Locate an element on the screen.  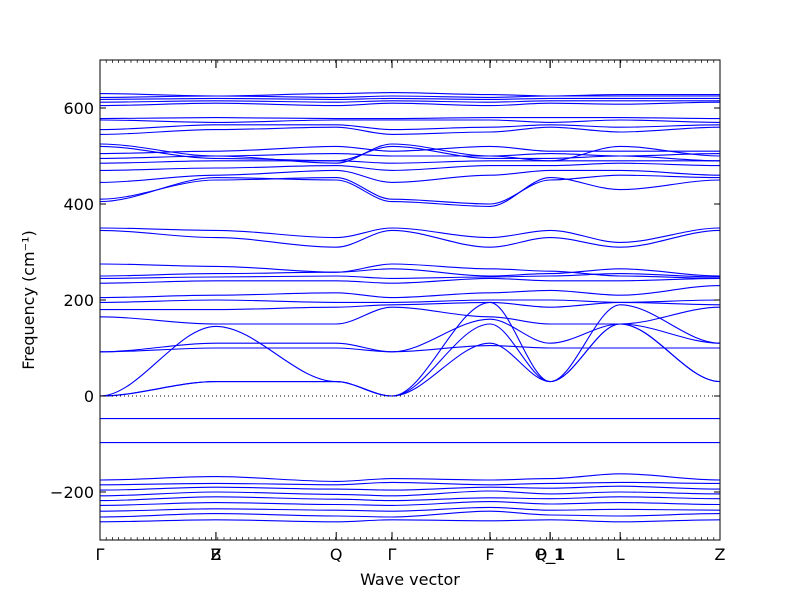
y-tick-label: 400 is located at coordinates (78, 204).